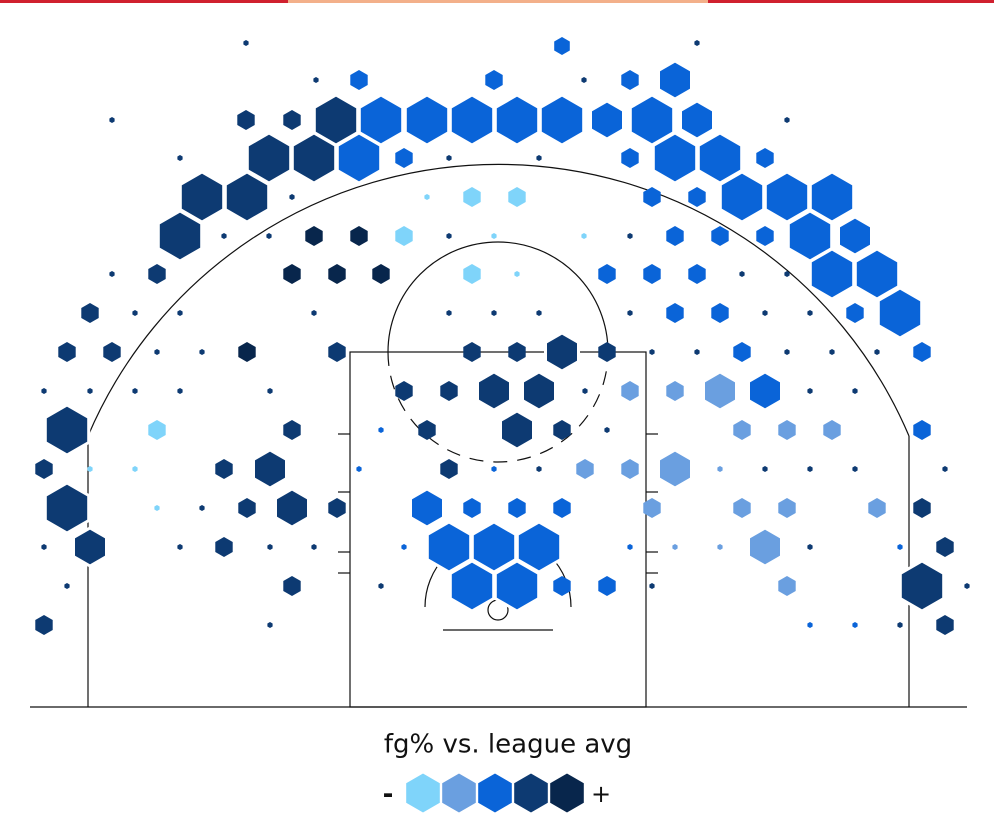 The width and height of the screenshot is (994, 836). I want to click on legend-swatch, so click(423, 793).